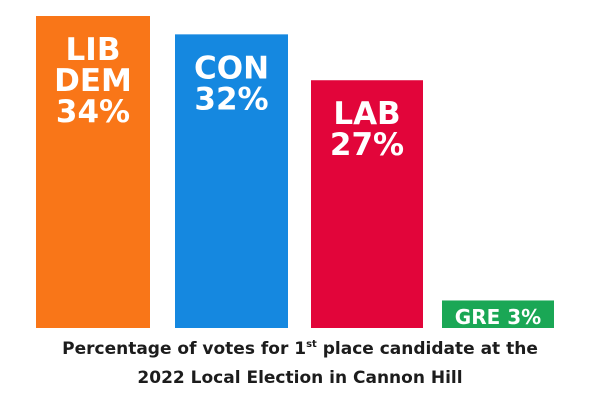 The image size is (600, 400). What do you see at coordinates (231, 68) in the screenshot?
I see `category-label-con: CON` at bounding box center [231, 68].